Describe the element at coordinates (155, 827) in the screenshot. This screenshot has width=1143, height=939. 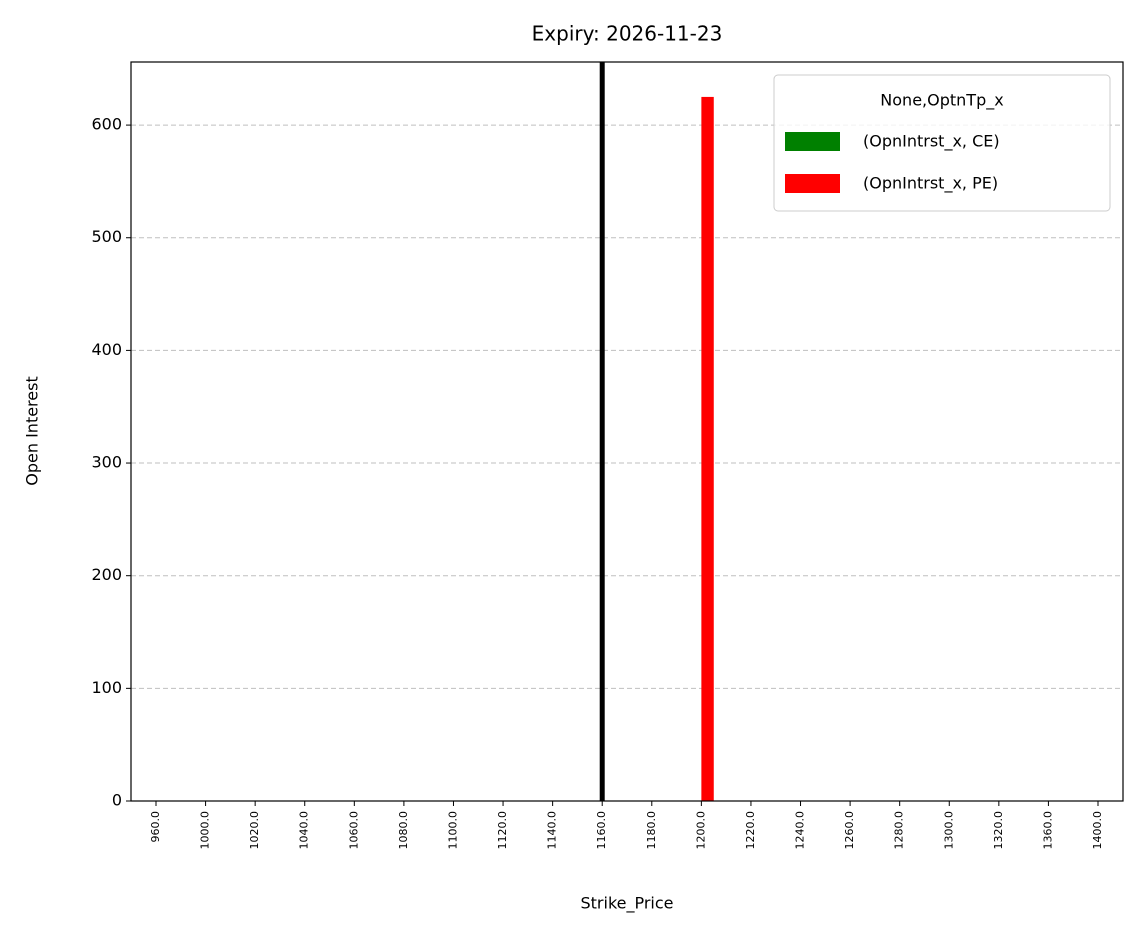
I see `x-tick-label: 960.0` at that location.